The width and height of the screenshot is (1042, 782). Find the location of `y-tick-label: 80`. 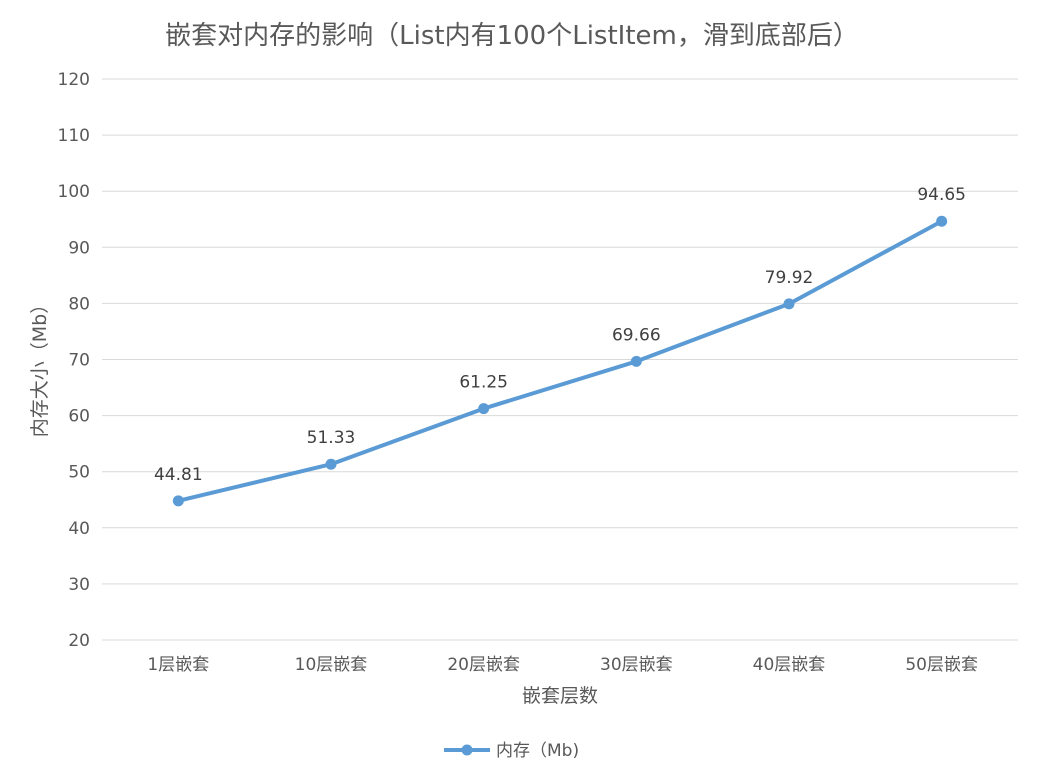

y-tick-label: 80 is located at coordinates (79, 304).